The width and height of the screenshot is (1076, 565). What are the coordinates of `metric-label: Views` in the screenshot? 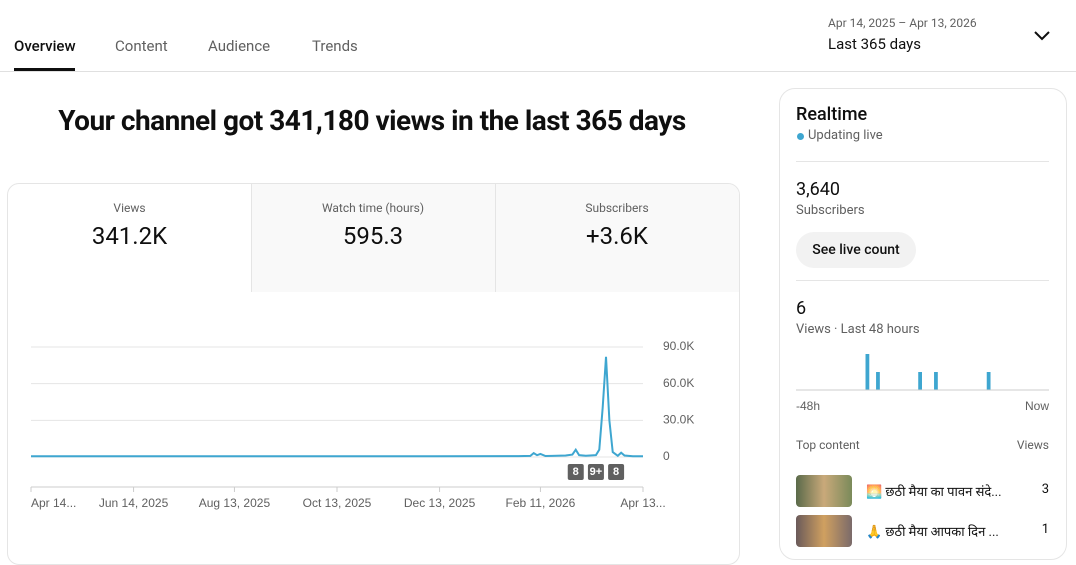 It's located at (129, 208).